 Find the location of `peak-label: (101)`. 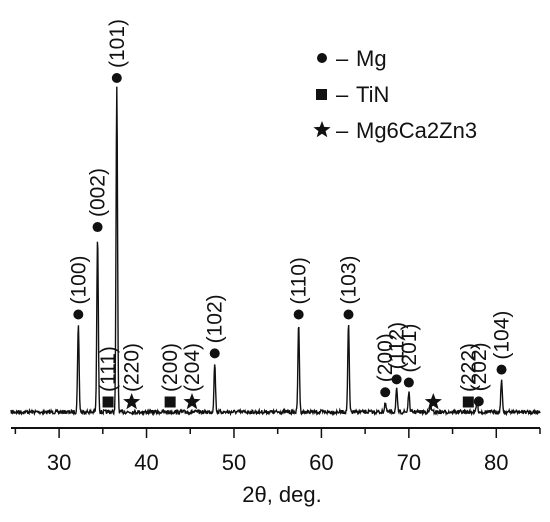

peak-label: (101) is located at coordinates (117, 43).